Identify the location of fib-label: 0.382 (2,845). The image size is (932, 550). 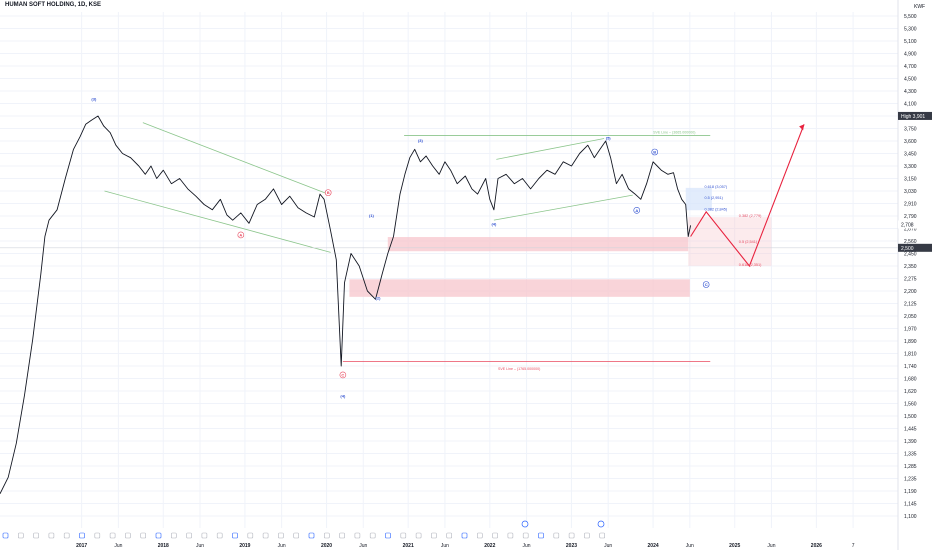
(716, 209).